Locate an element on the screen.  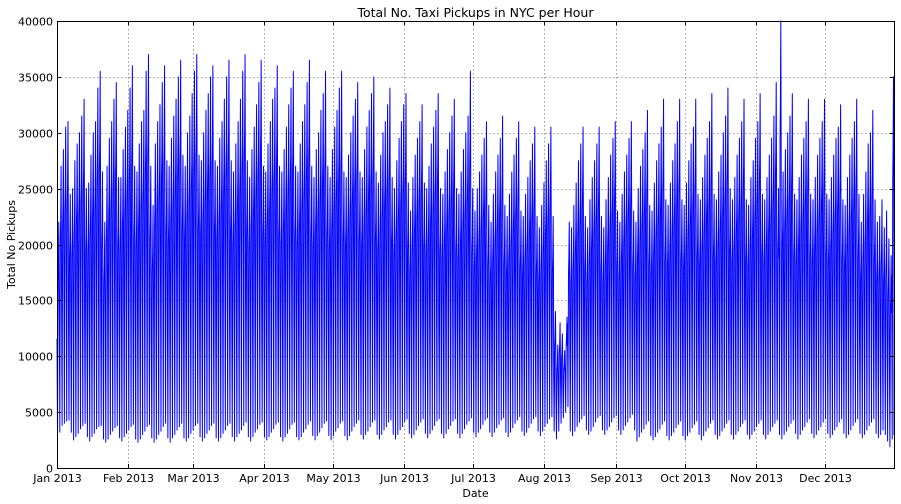
x-axis-title: Date is located at coordinates (475, 493).